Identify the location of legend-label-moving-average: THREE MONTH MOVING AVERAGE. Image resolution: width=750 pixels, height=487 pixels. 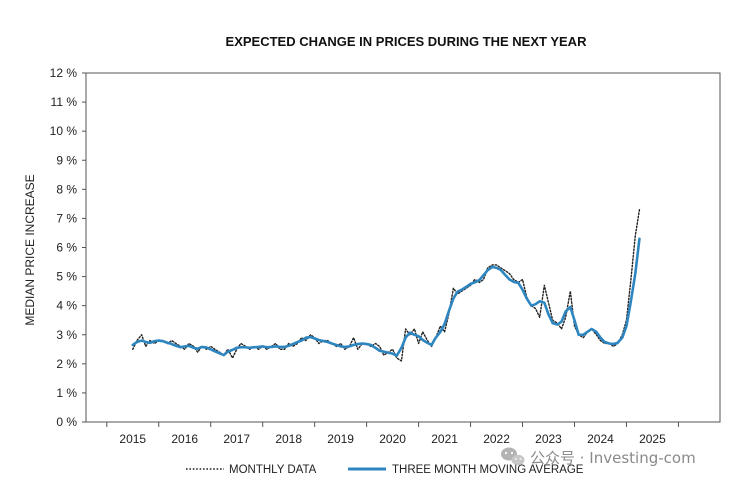
(488, 470).